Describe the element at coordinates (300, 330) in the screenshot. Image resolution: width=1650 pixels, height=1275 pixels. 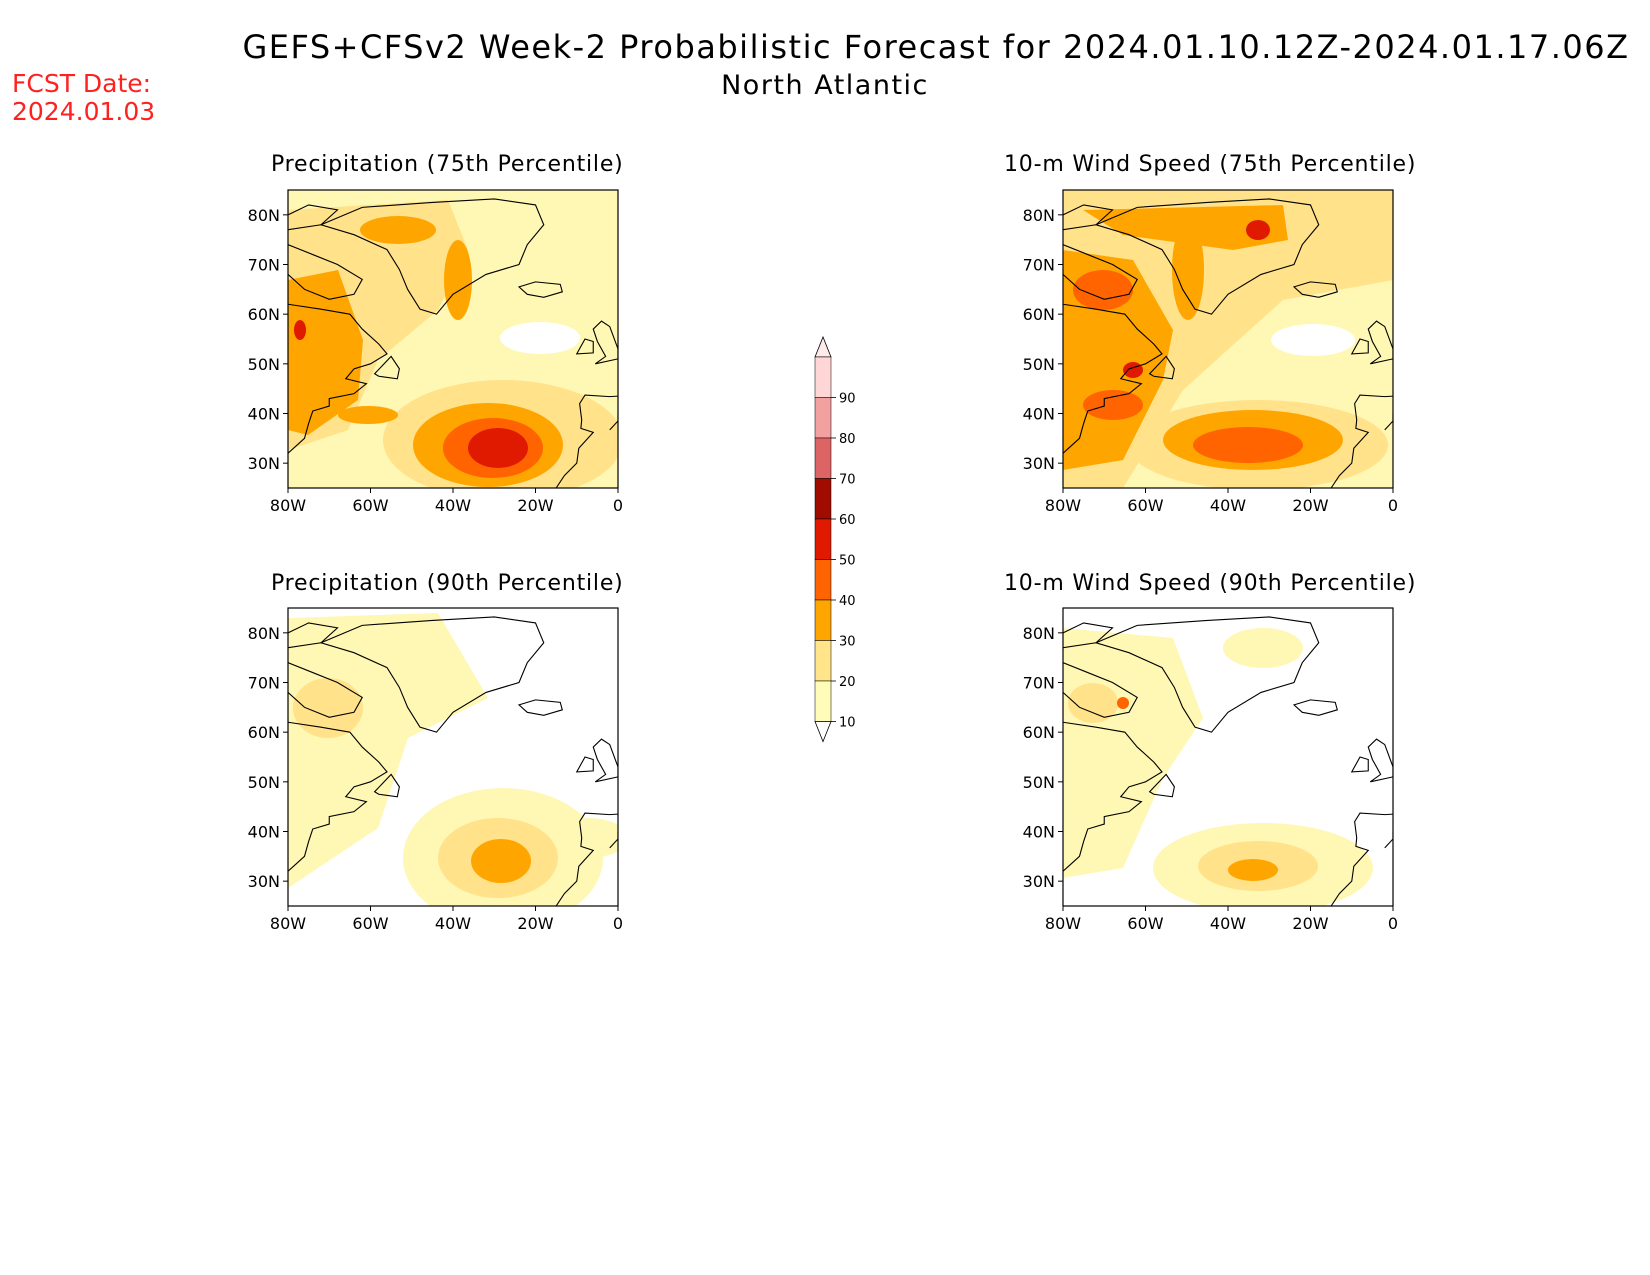
I see `precip-red-spot` at that location.